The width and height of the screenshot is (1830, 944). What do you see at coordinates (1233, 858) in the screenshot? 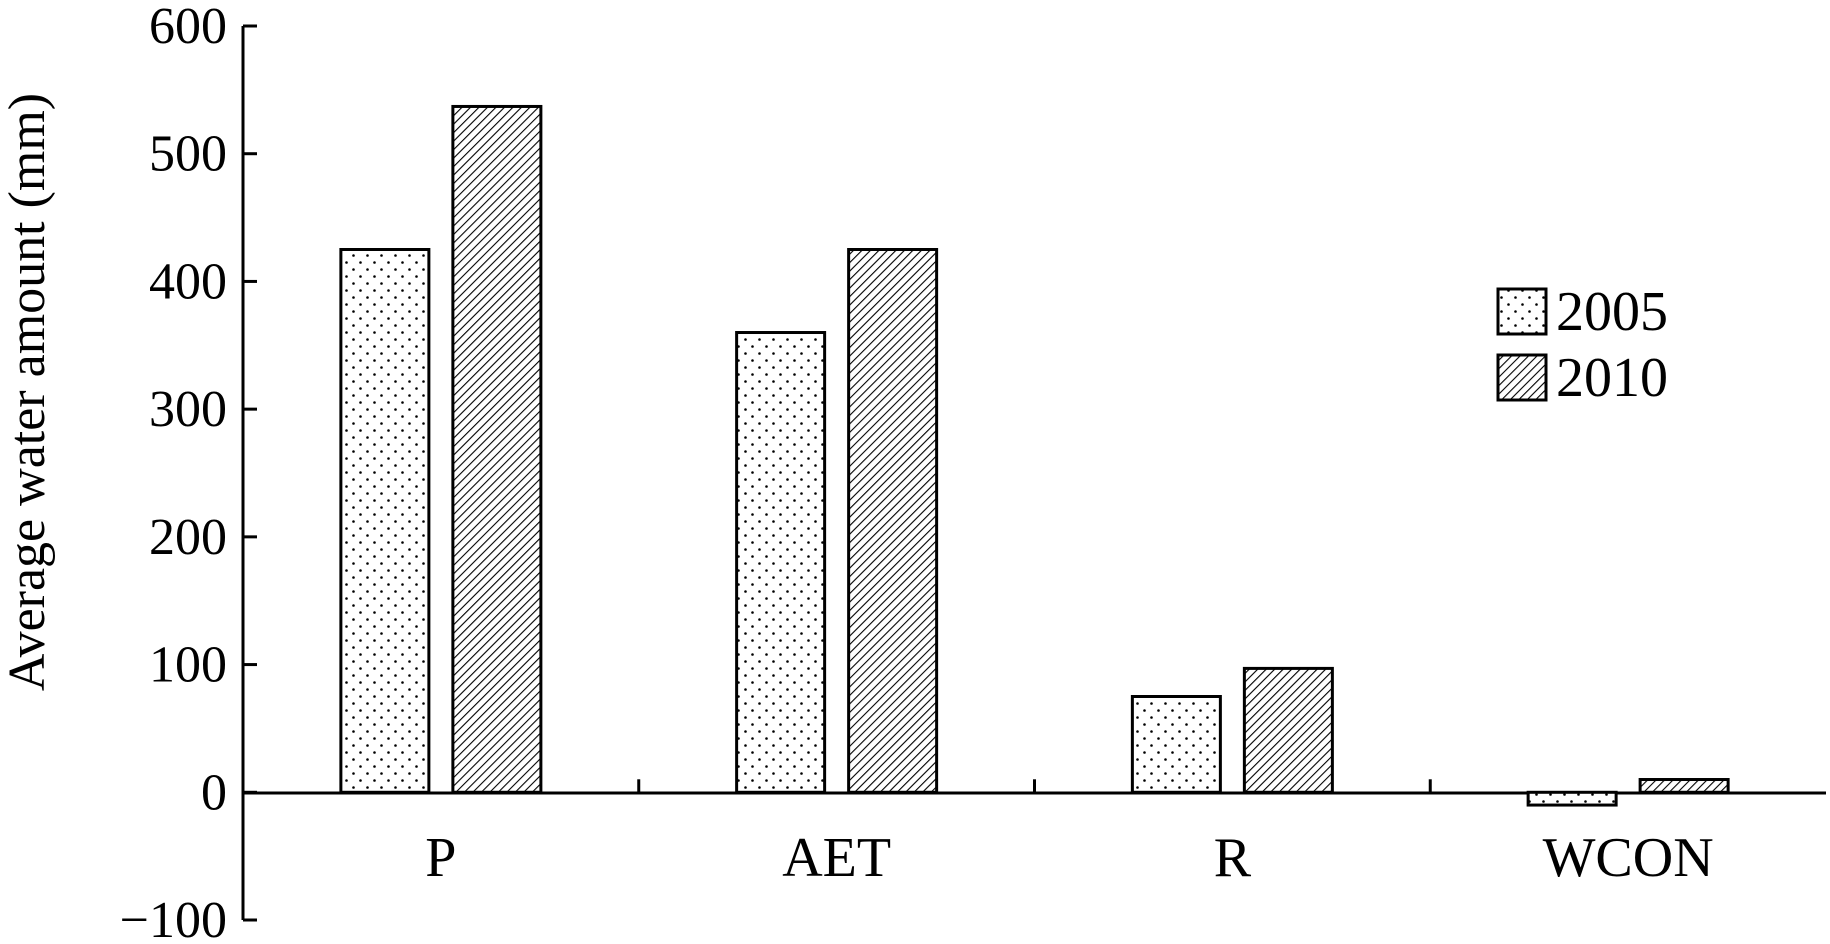
I see `x-category-label: R` at bounding box center [1233, 858].